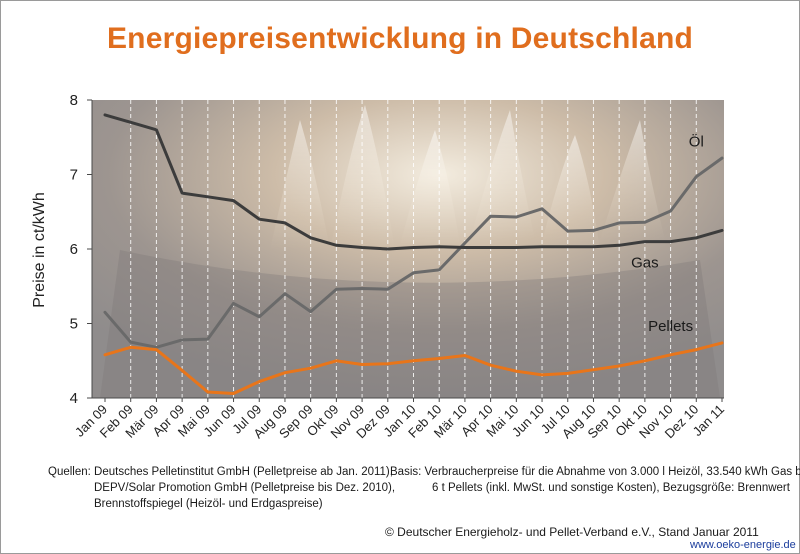 This screenshot has width=800, height=554. What do you see at coordinates (645, 263) in the screenshot?
I see `series-label: Gas` at bounding box center [645, 263].